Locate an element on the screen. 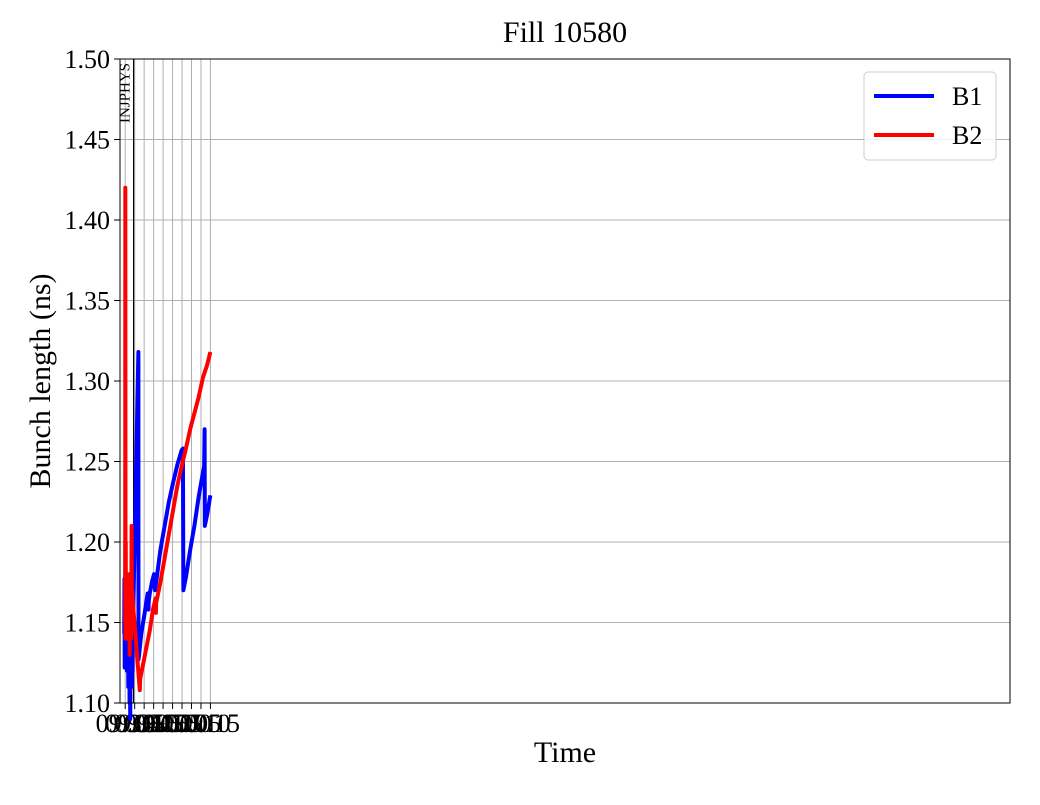  y-axis-label: Bunch length (ns) is located at coordinates (40, 381).